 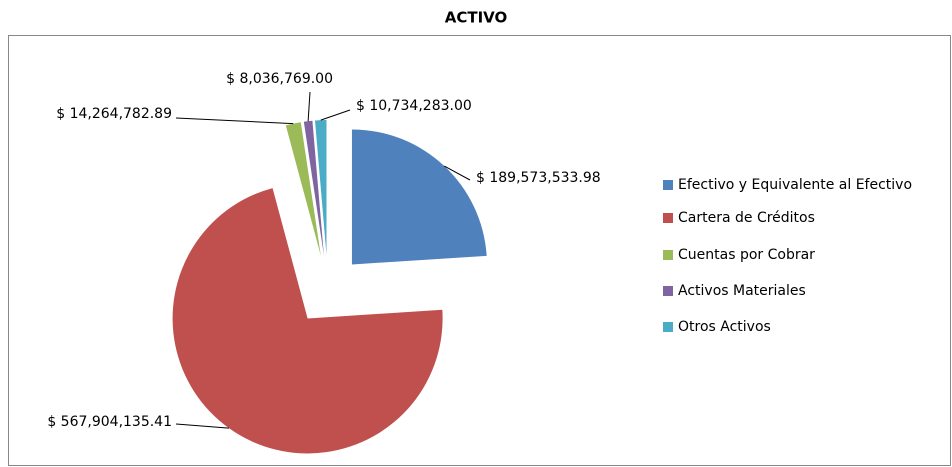 I want to click on data-label: $ 567,904,135.41, so click(x=109, y=422).